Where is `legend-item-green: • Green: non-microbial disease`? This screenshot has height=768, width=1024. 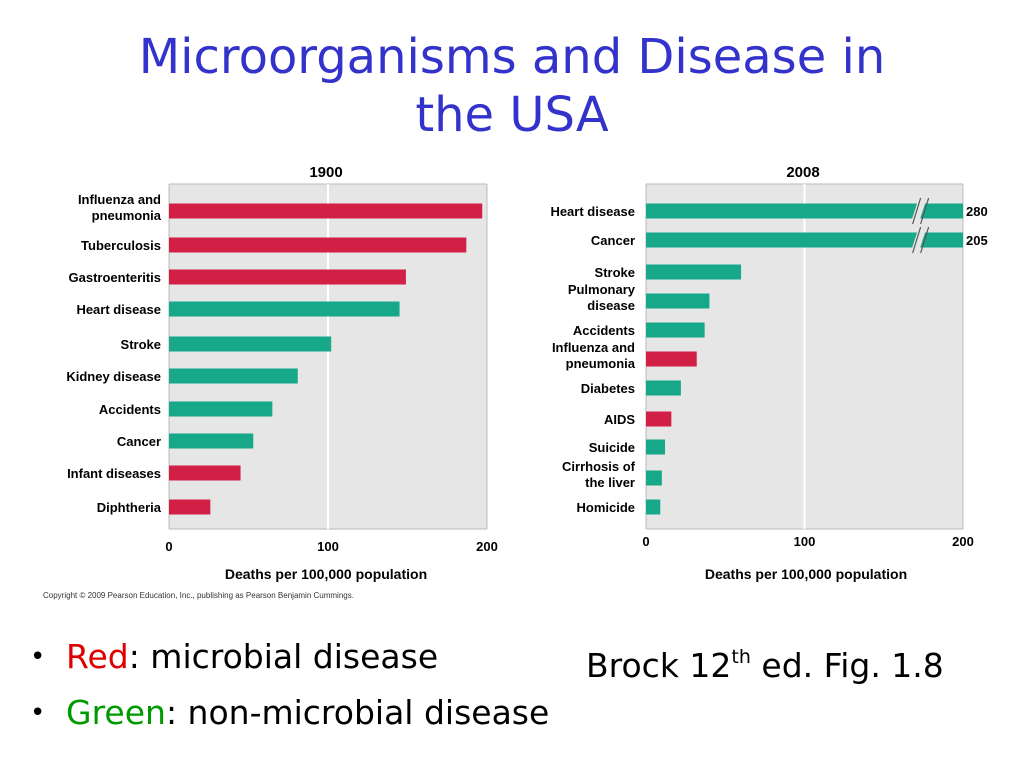
legend-item-green: • Green: non-microbial disease is located at coordinates (289, 716).